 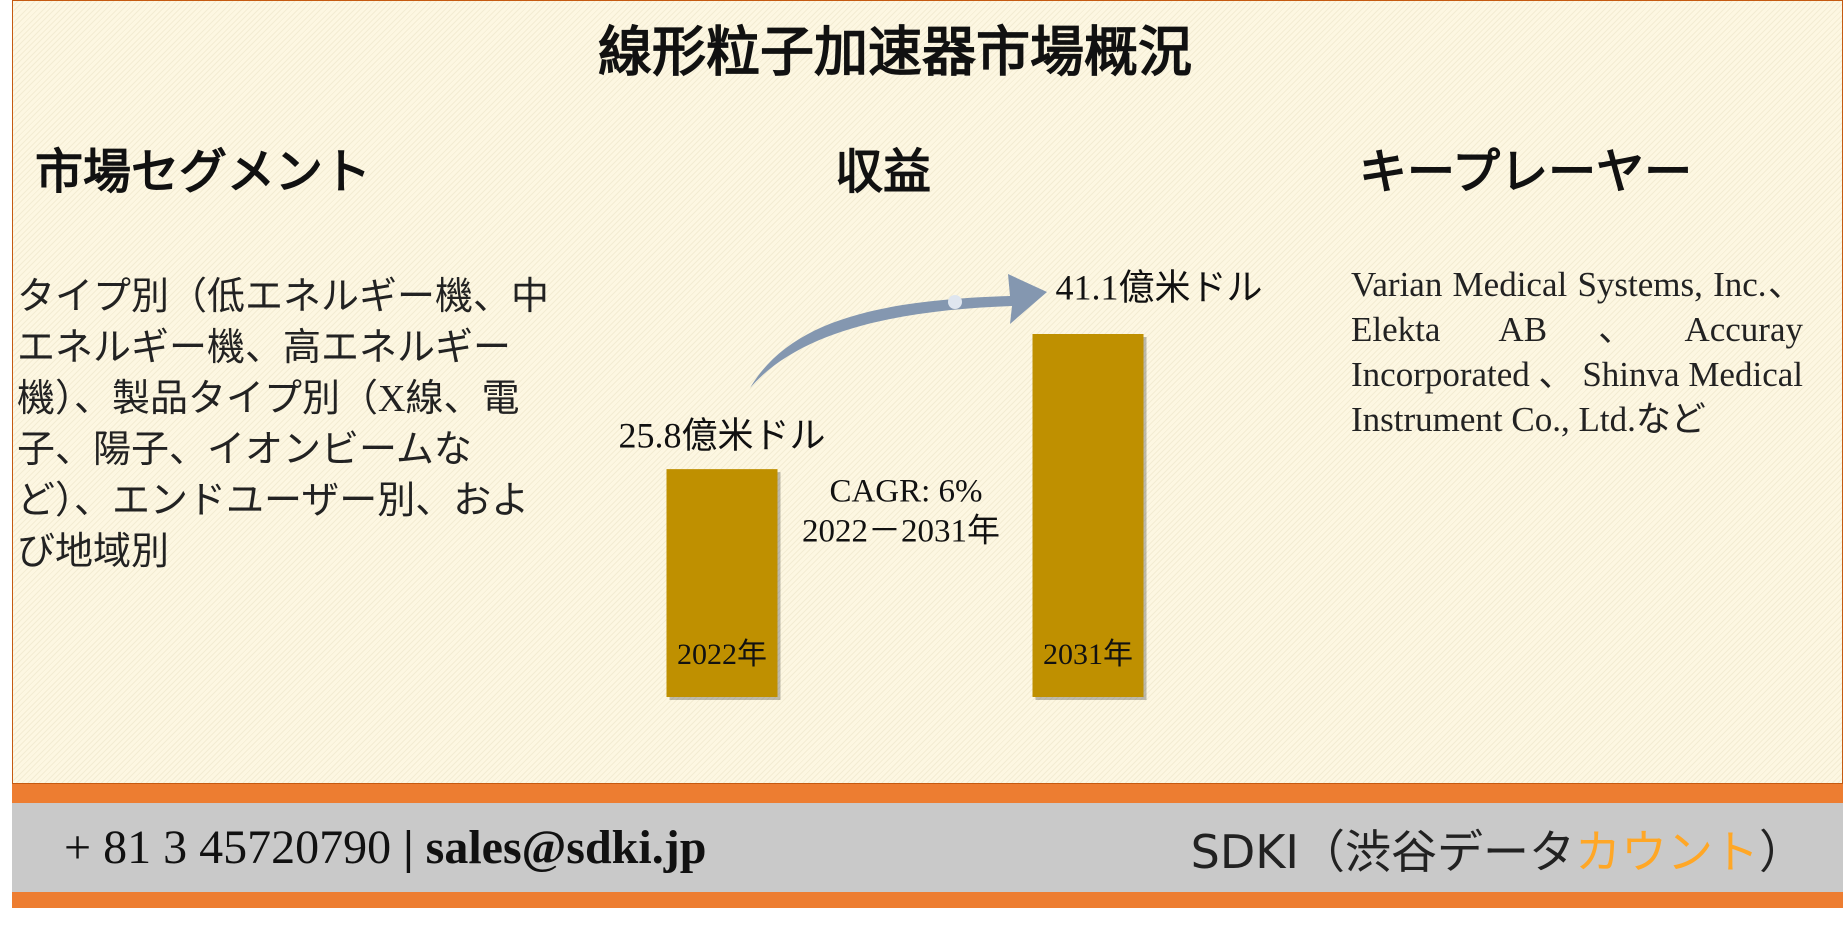 I want to click on phone: + 81 3 45720790, so click(x=228, y=847).